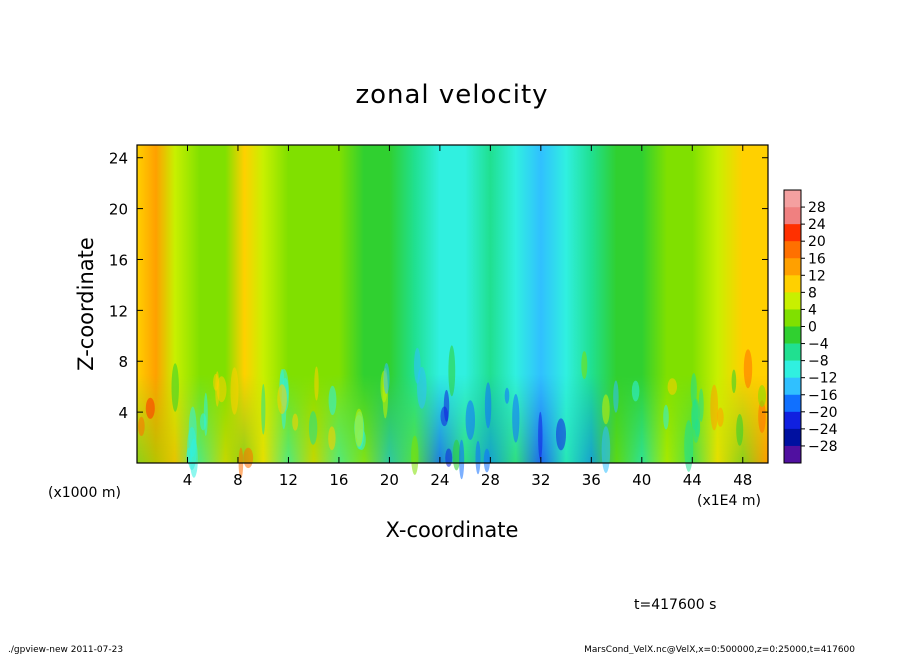  What do you see at coordinates (823, 430) in the screenshot?
I see `colorbar-label: −24` at bounding box center [823, 430].